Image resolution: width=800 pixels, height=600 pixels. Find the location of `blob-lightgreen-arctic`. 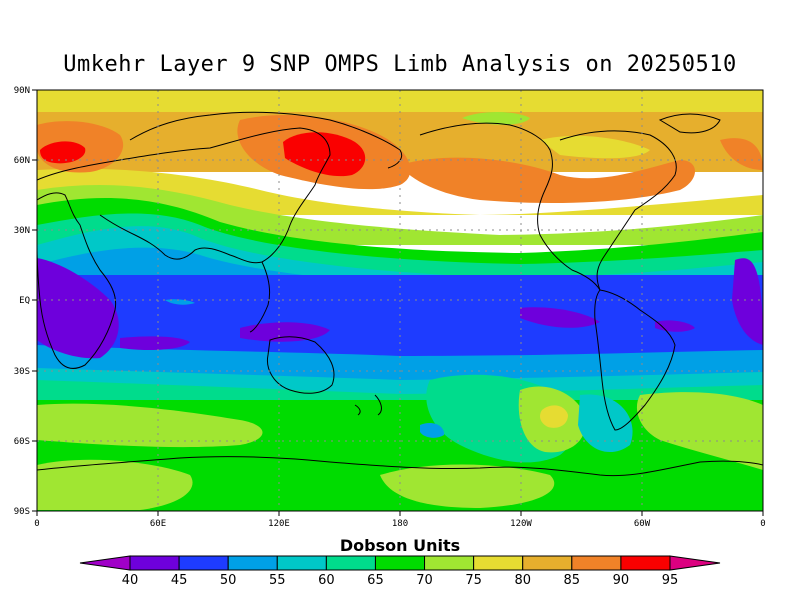

blob-lightgreen-arctic is located at coordinates (496, 118).